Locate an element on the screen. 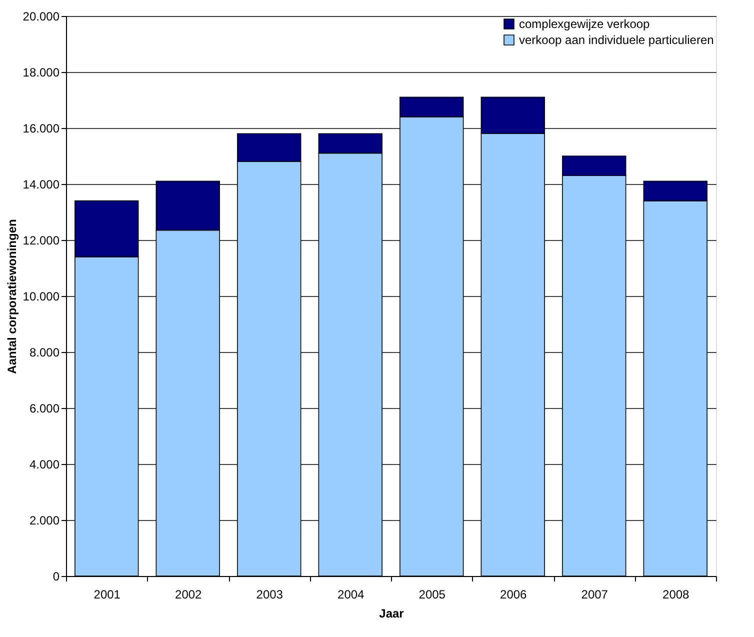 The height and width of the screenshot is (637, 754). x-tick-label: 2008 is located at coordinates (676, 595).